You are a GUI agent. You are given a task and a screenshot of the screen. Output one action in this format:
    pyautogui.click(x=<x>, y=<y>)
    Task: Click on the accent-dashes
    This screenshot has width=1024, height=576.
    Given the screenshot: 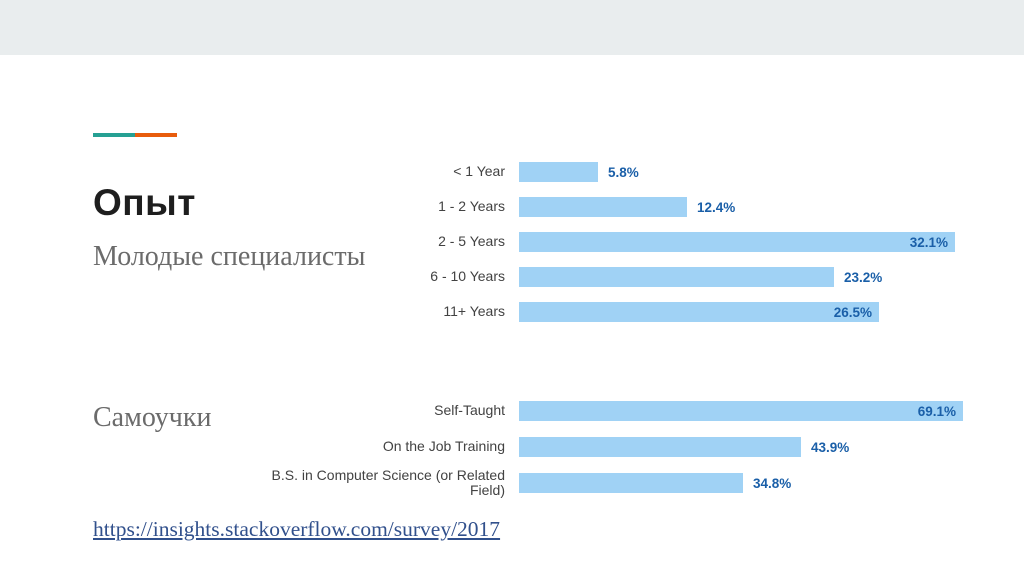 What is the action you would take?
    pyautogui.click(x=135, y=135)
    